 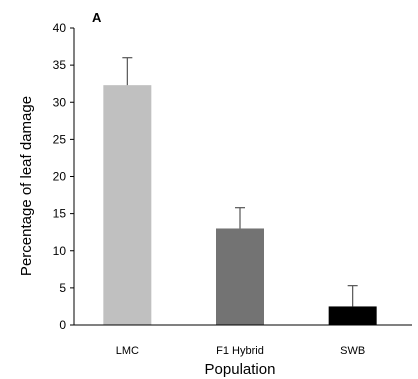 What do you see at coordinates (60, 139) in the screenshot?
I see `y-tick-label: 25` at bounding box center [60, 139].